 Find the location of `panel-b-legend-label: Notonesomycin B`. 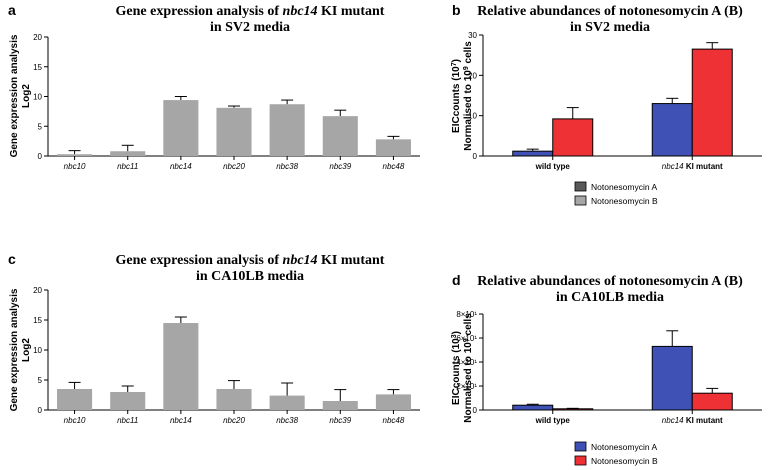

panel-b-legend-label: Notonesomycin B is located at coordinates (624, 201).